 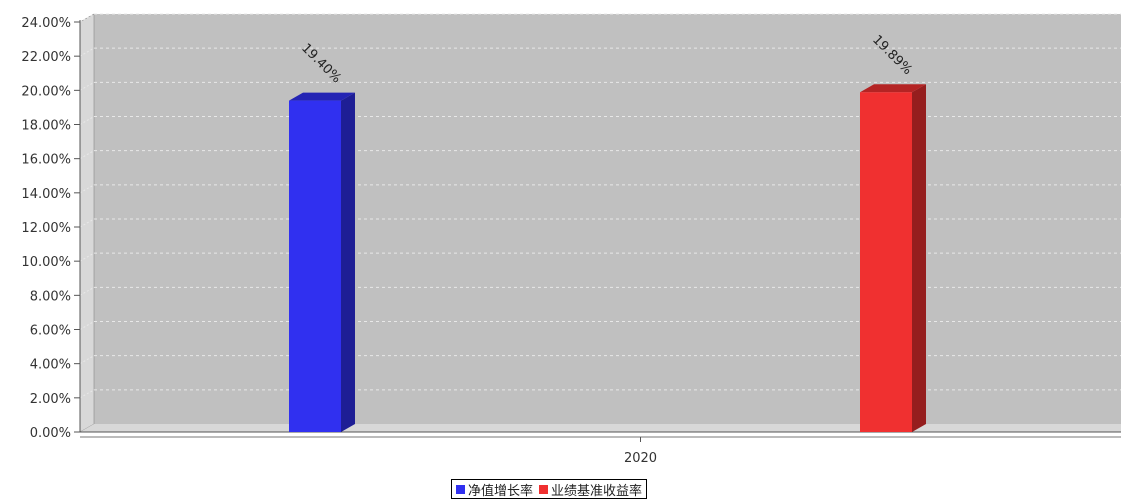 I want to click on floor, so click(x=600, y=428).